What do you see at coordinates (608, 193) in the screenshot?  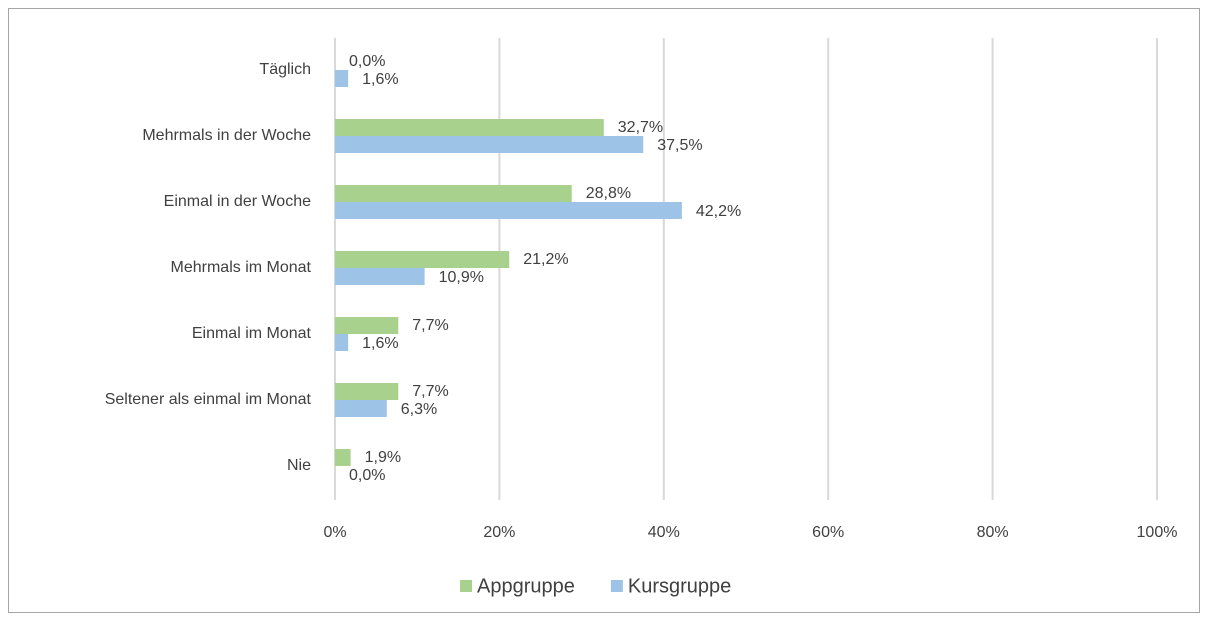 I see `data-label: 28,8%` at bounding box center [608, 193].